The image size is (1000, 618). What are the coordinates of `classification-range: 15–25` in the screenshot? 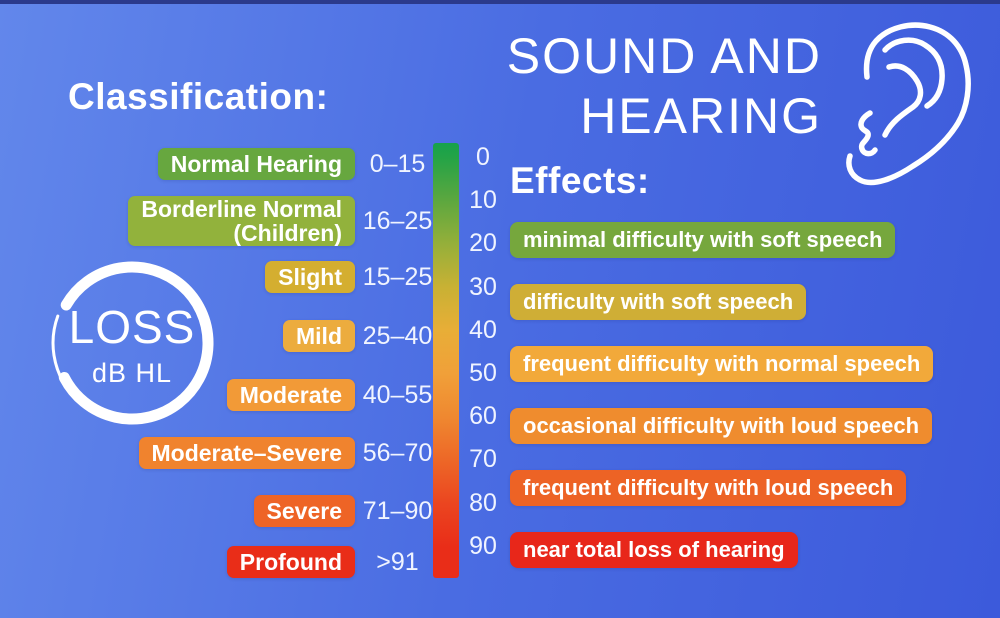 It's located at (397, 276).